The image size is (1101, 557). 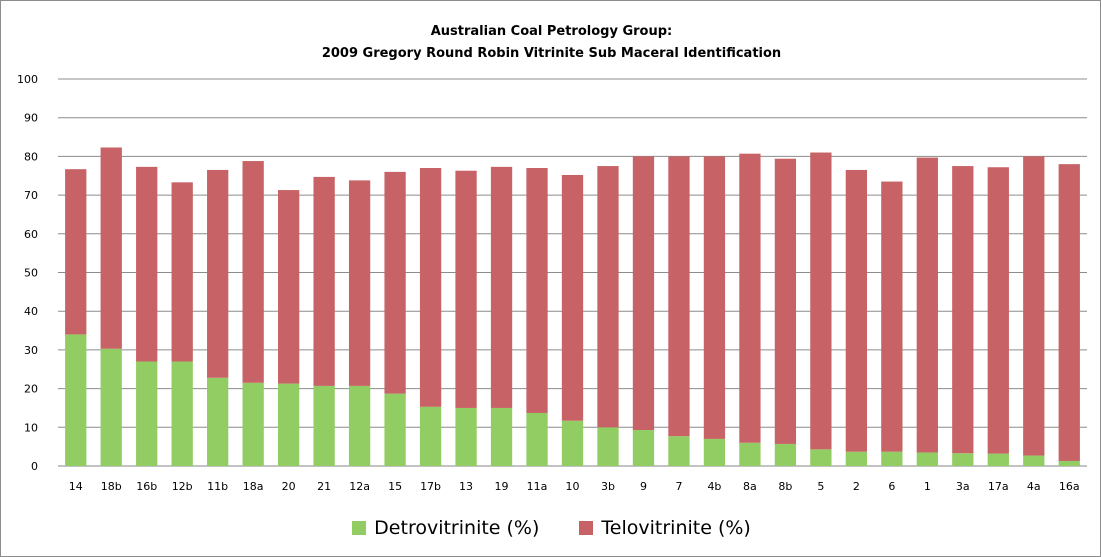 What do you see at coordinates (111, 248) in the screenshot?
I see `bar-telovitrinite-18b` at bounding box center [111, 248].